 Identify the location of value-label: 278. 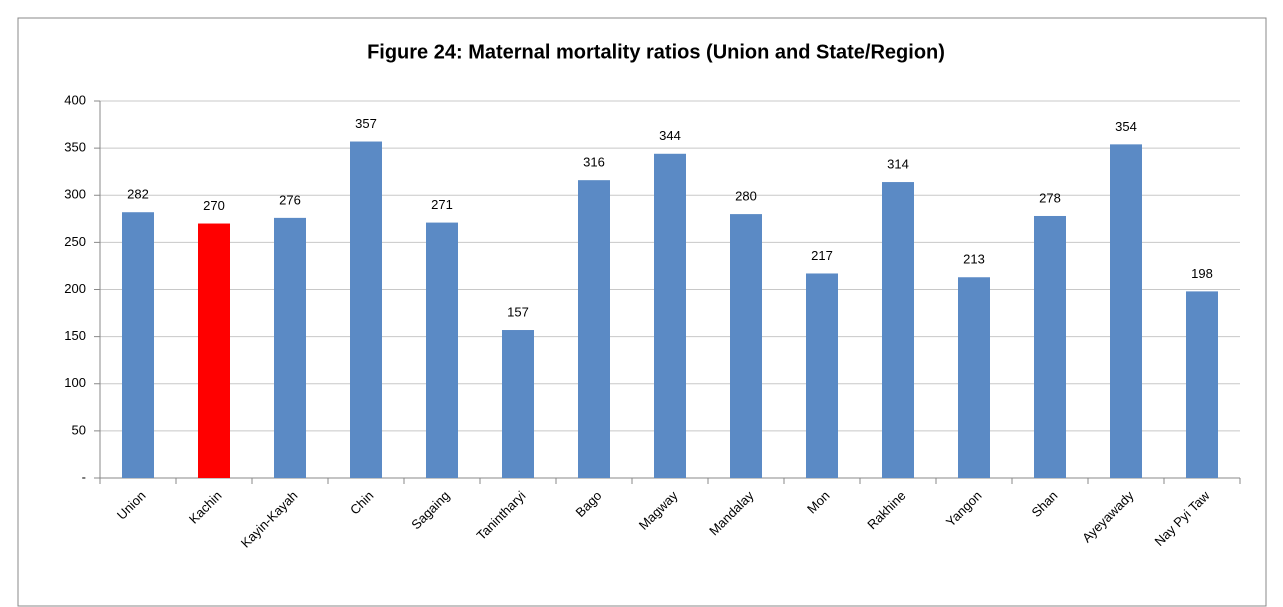
(1050, 197).